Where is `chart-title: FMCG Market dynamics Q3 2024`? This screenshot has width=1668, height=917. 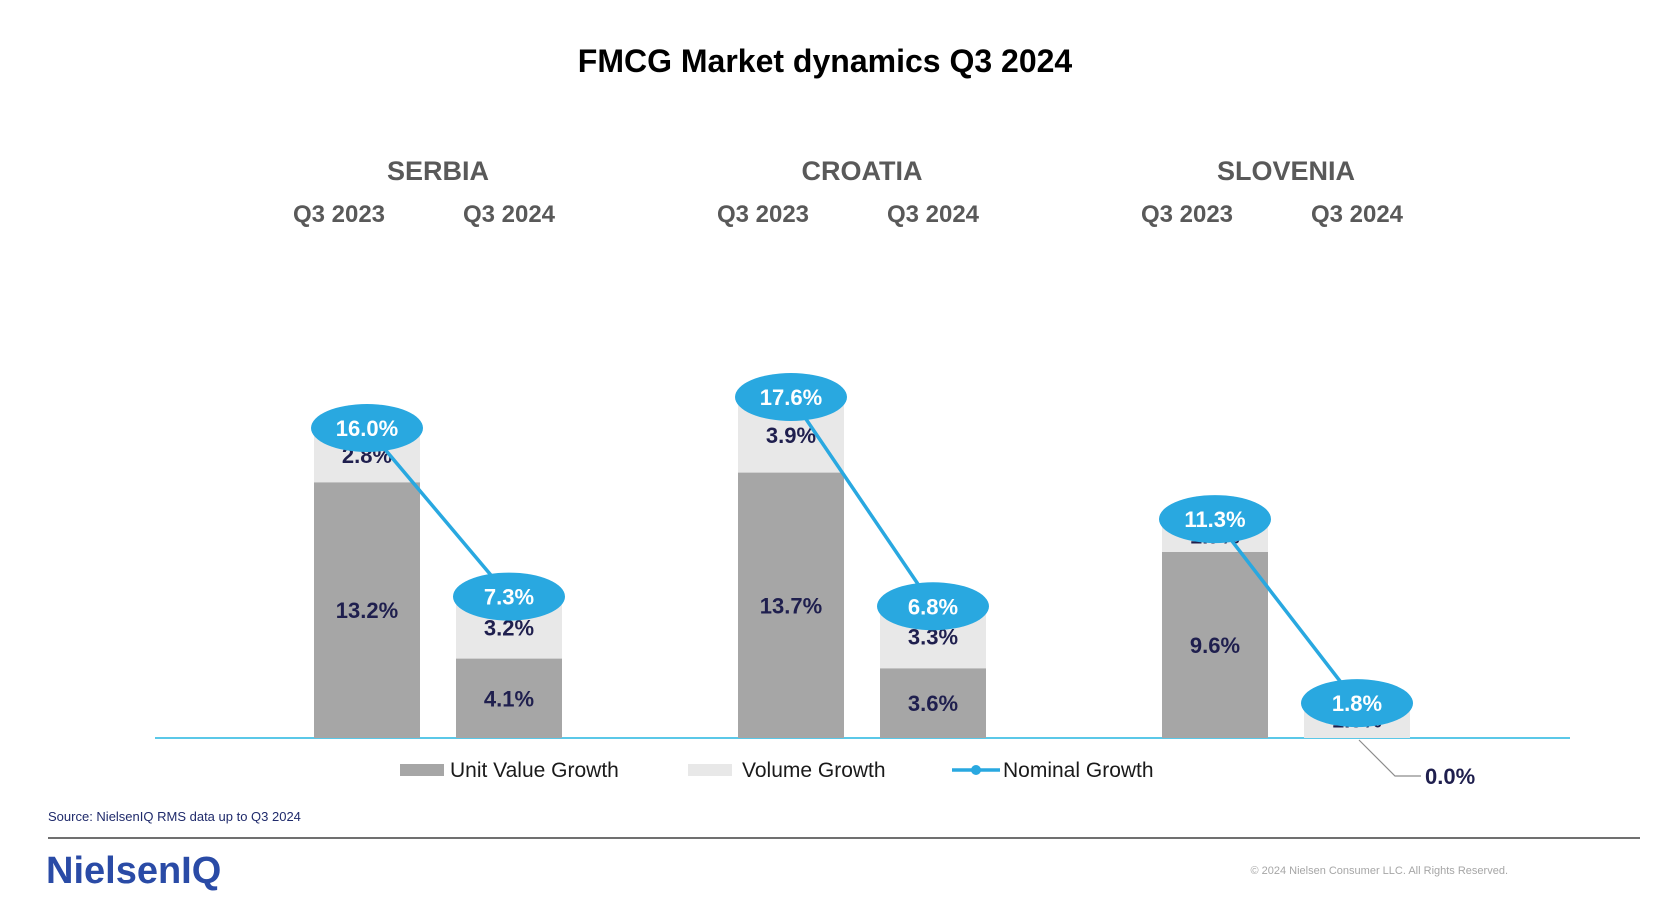 chart-title: FMCG Market dynamics Q3 2024 is located at coordinates (825, 61).